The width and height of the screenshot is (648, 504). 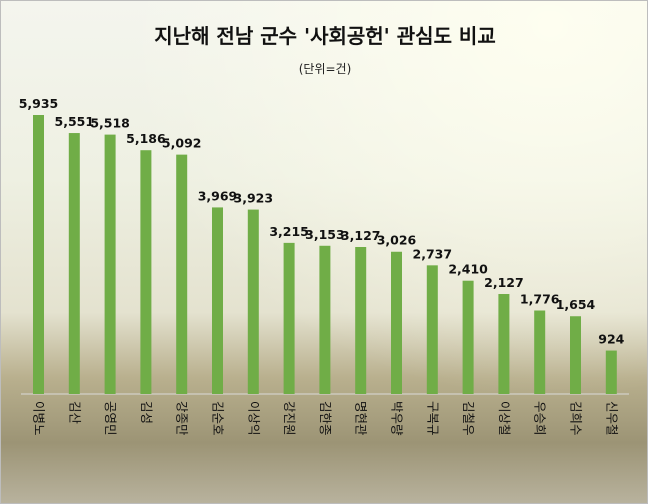 What do you see at coordinates (254, 198) in the screenshot?
I see `data-label: 3,923` at bounding box center [254, 198].